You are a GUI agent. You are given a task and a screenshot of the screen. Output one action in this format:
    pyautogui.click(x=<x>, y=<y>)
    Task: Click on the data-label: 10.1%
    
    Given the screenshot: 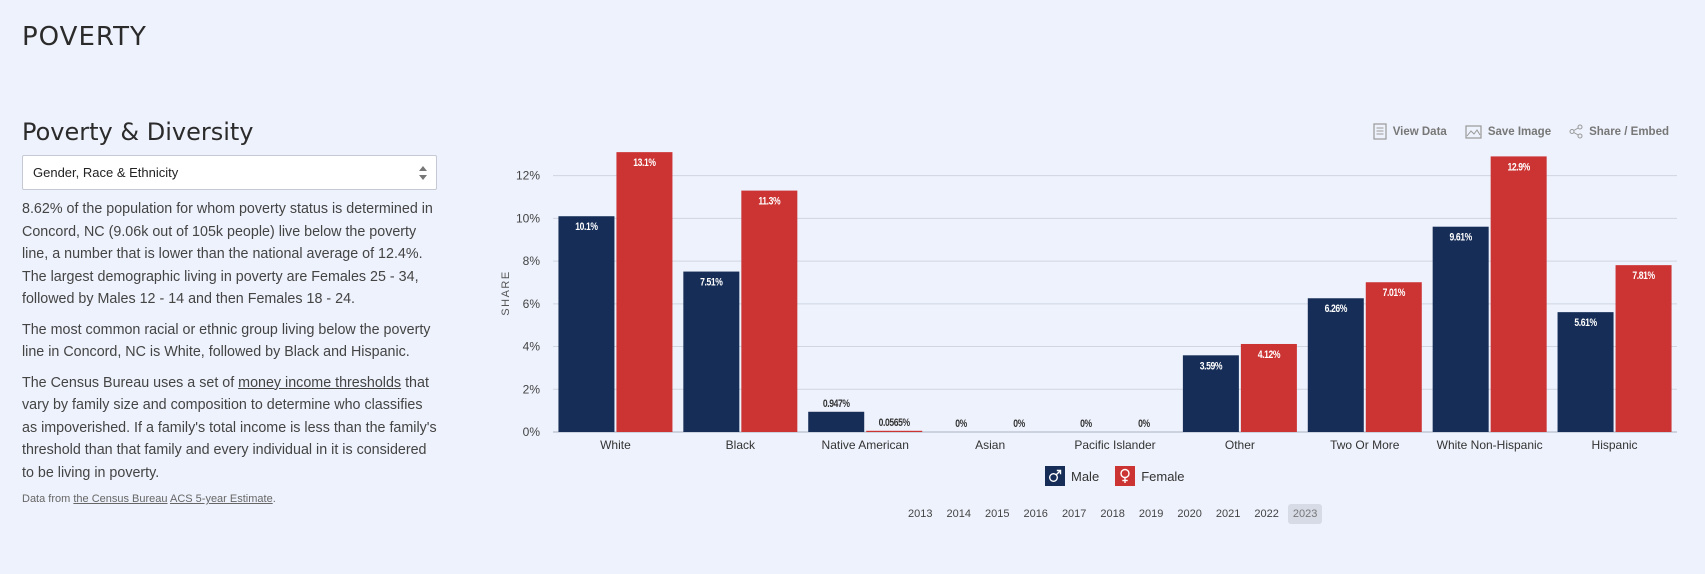 What is the action you would take?
    pyautogui.click(x=586, y=227)
    